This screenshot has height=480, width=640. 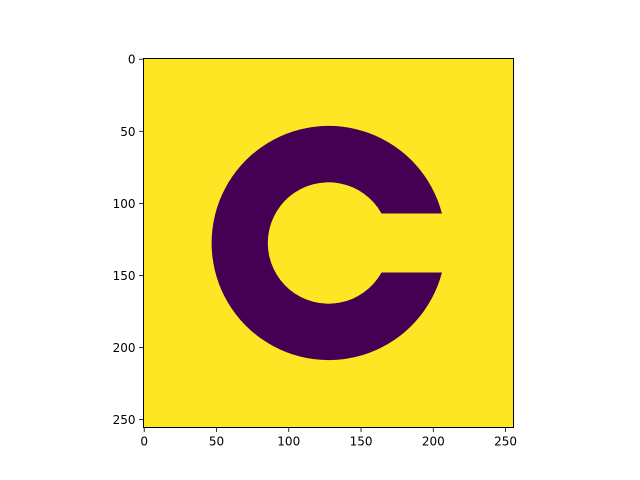 What do you see at coordinates (124, 204) in the screenshot?
I see `y-tick-label: 100` at bounding box center [124, 204].